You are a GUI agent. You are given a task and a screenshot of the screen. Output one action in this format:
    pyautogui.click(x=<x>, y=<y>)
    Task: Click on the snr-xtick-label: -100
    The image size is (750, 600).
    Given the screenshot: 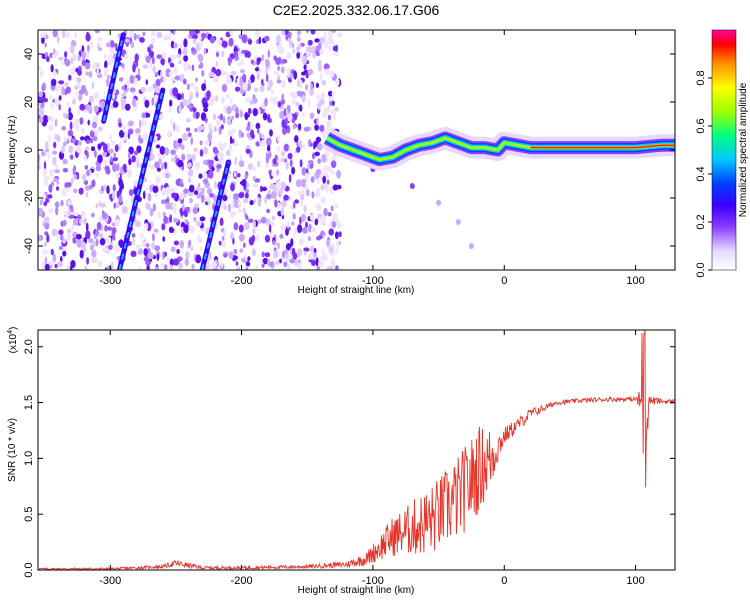 What is the action you would take?
    pyautogui.click(x=373, y=581)
    